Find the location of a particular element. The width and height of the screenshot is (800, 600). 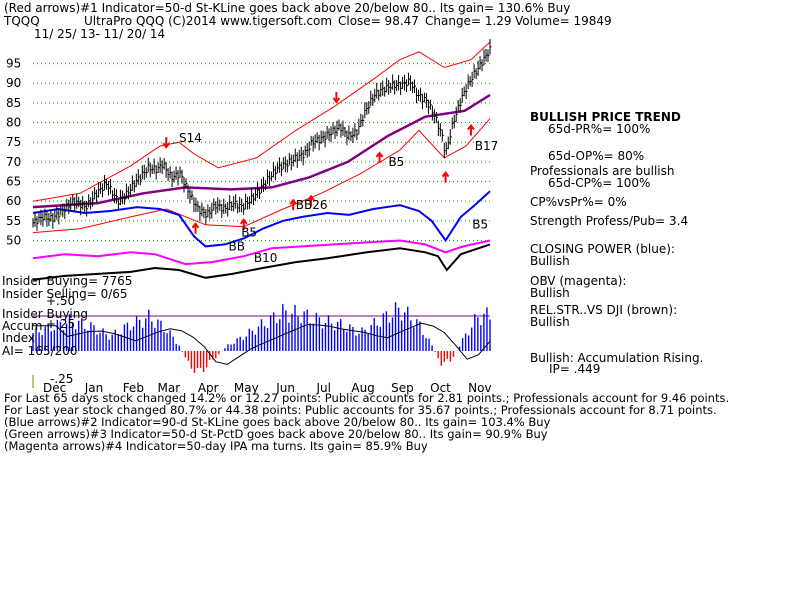

accum-plus-50: +.50 is located at coordinates (60, 301).